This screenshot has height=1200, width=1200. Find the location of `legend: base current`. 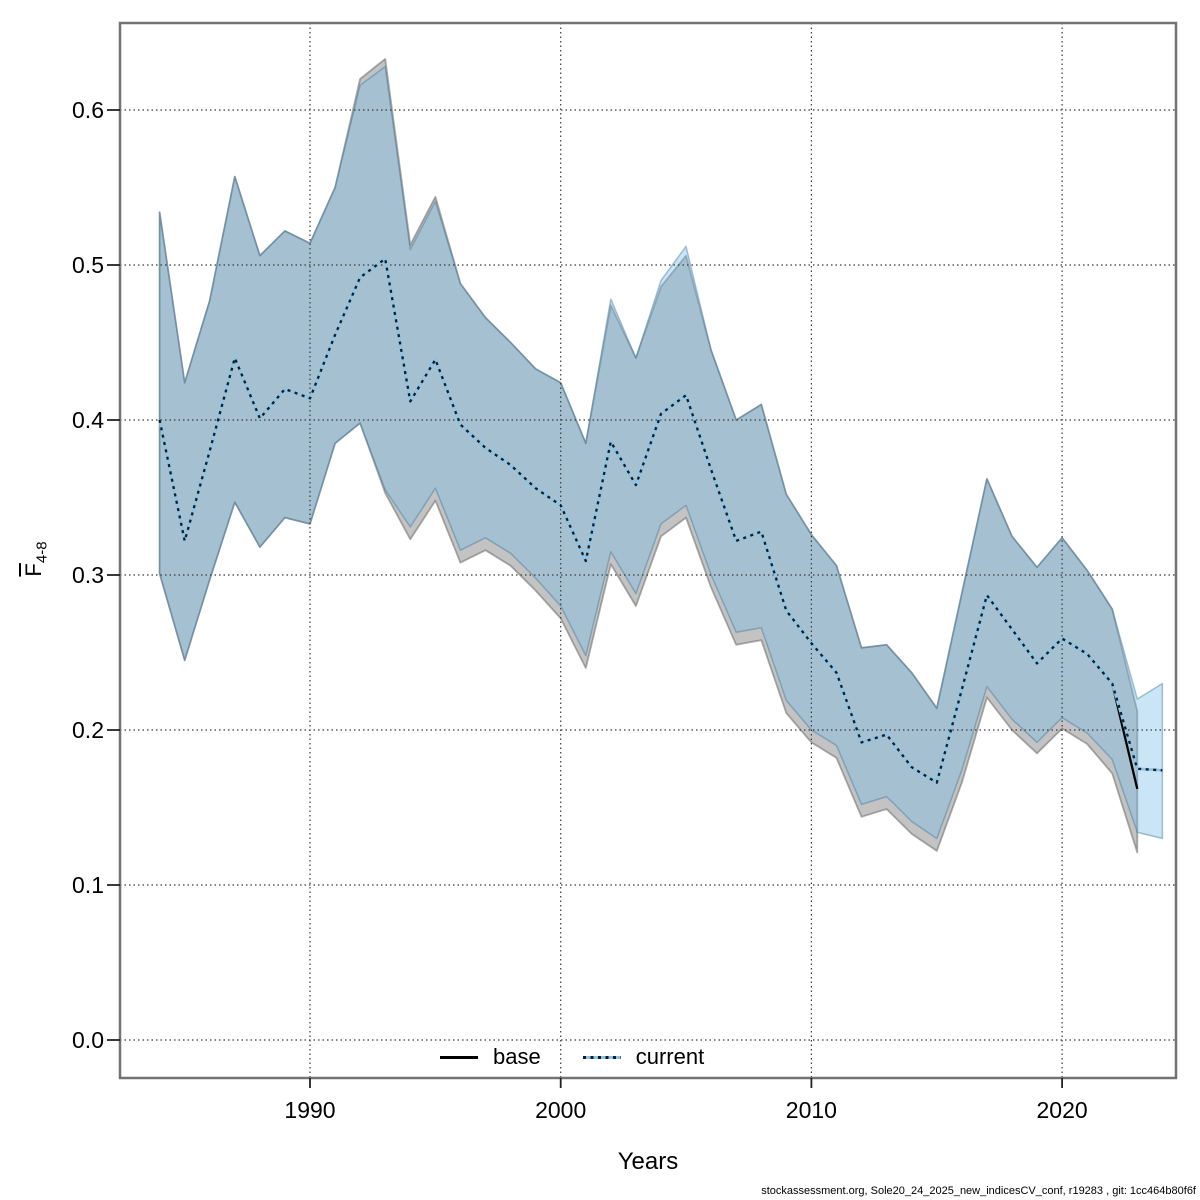

legend: base current is located at coordinates (593, 1057).